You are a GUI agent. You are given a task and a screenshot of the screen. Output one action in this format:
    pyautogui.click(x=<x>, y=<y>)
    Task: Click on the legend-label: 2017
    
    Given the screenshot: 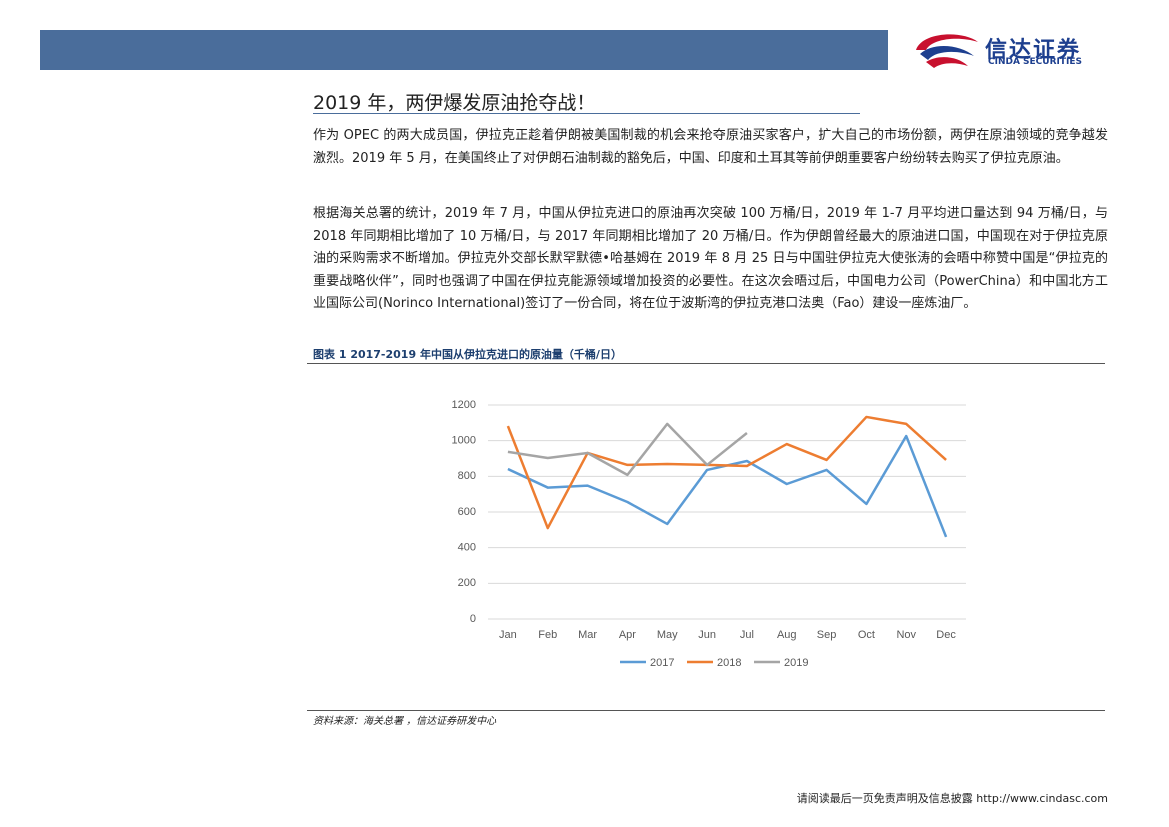 What is the action you would take?
    pyautogui.click(x=662, y=663)
    